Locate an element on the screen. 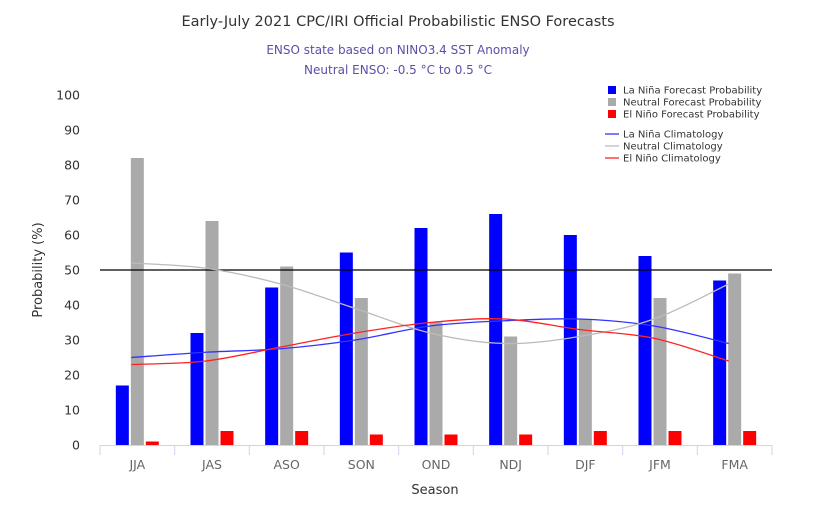 This screenshot has height=526, width=823. chart-subtitle-line-2: Neutral ENSO: -0.5 °C to 0.5 °C is located at coordinates (398, 70).